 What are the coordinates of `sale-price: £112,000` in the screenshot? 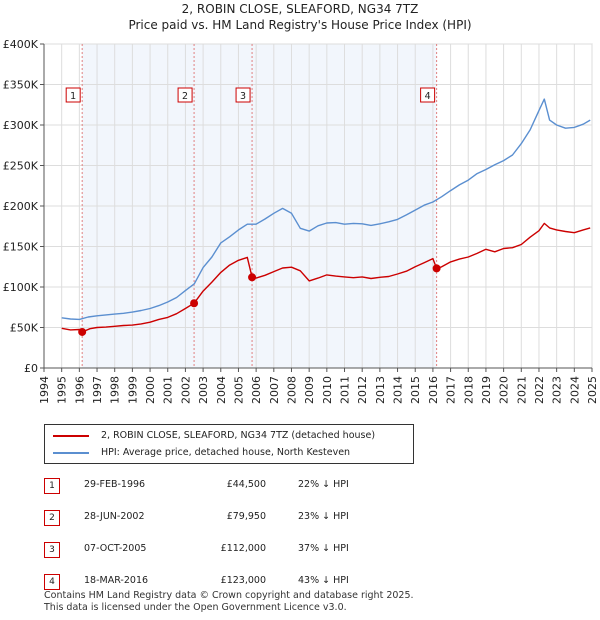 It's located at (243, 548).